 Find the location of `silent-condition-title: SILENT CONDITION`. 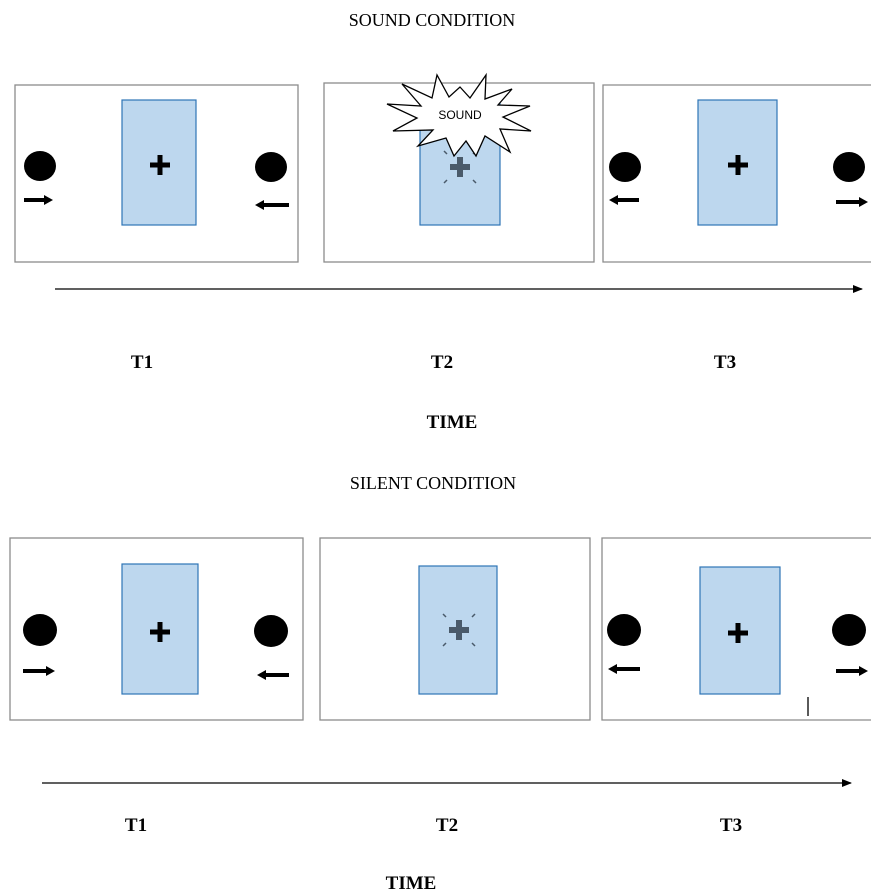

silent-condition-title: SILENT CONDITION is located at coordinates (433, 483).